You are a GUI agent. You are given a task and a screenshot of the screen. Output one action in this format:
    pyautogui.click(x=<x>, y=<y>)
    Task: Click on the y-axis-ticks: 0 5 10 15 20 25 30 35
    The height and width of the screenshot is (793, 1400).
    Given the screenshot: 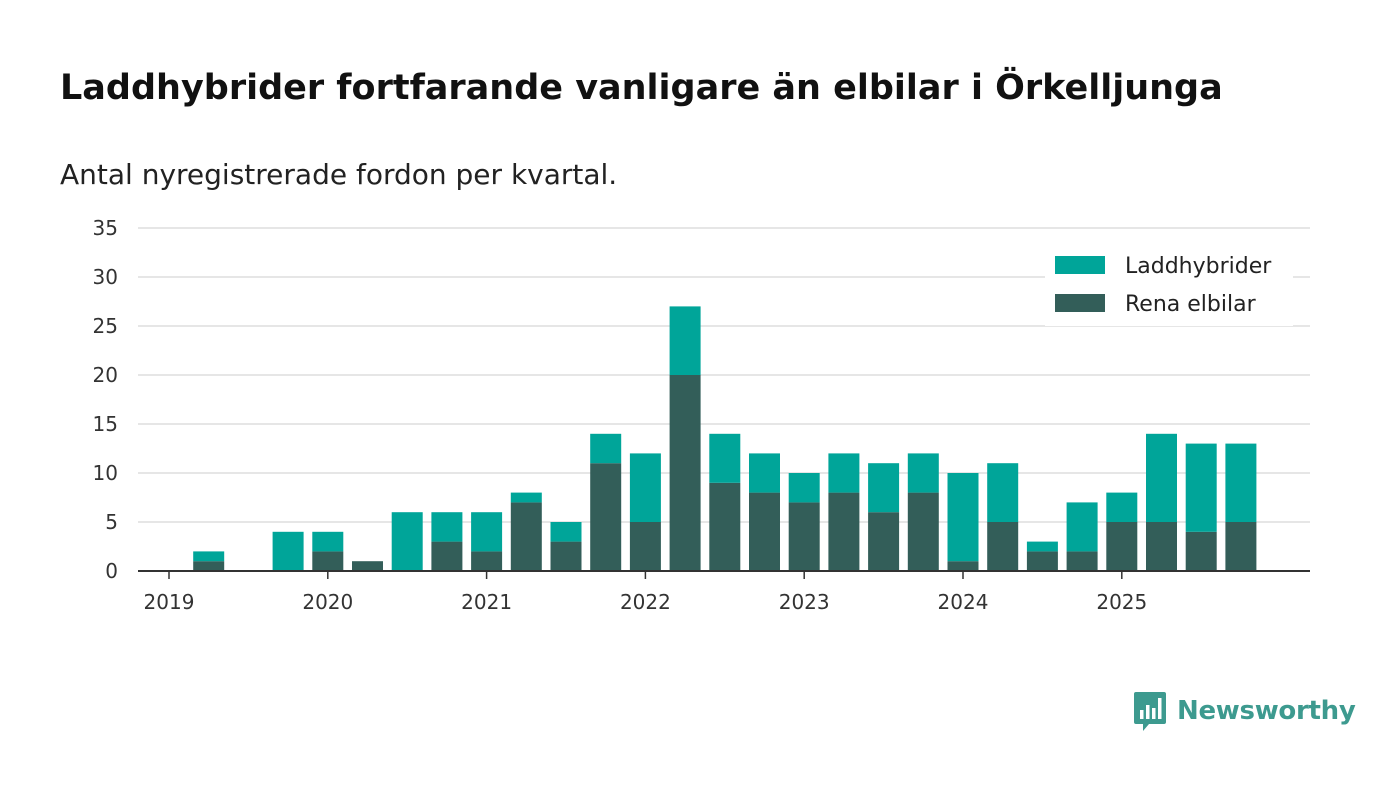 What is the action you would take?
    pyautogui.click(x=105, y=399)
    